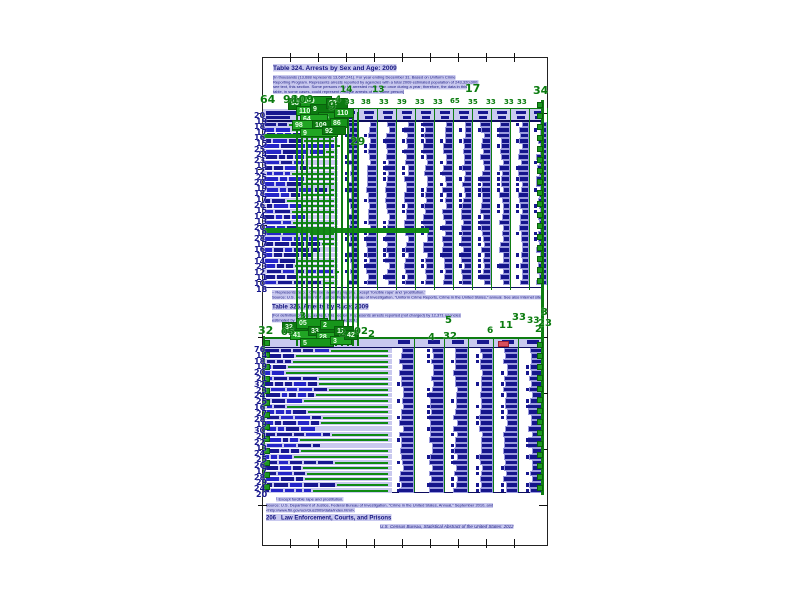 Image resolution: width=800 pixels, height=600 pixels. What do you see at coordinates (431, 337) in the screenshot?
I see `green-annotation-number: 4` at bounding box center [431, 337].